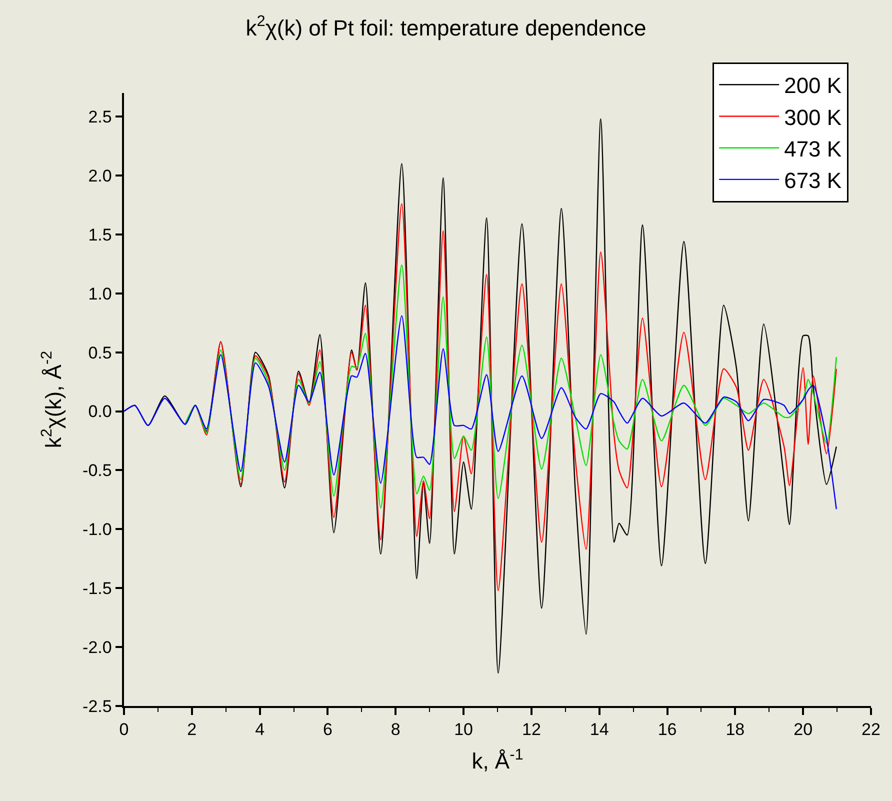  Describe the element at coordinates (100, 176) in the screenshot. I see `y-tick-label: 2.0` at that location.